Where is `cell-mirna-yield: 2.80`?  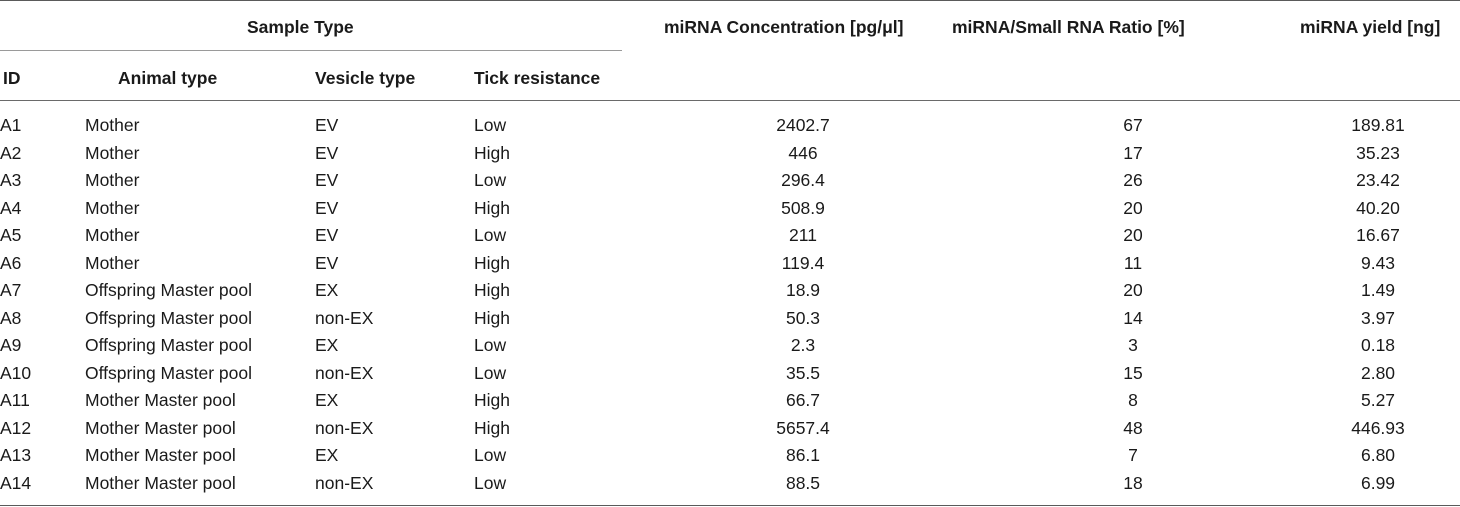 cell-mirna-yield: 2.80 is located at coordinates (1378, 372).